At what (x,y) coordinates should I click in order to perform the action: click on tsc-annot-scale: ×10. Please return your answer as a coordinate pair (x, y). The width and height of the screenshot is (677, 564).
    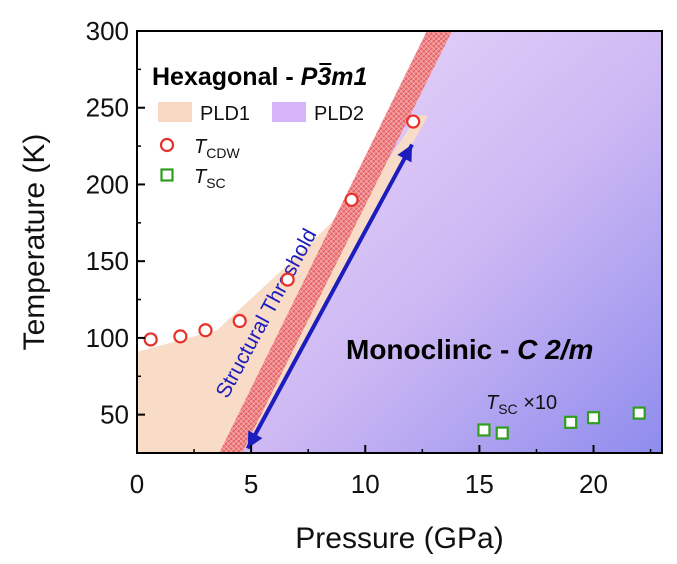
    Looking at the image, I should click on (537, 403).